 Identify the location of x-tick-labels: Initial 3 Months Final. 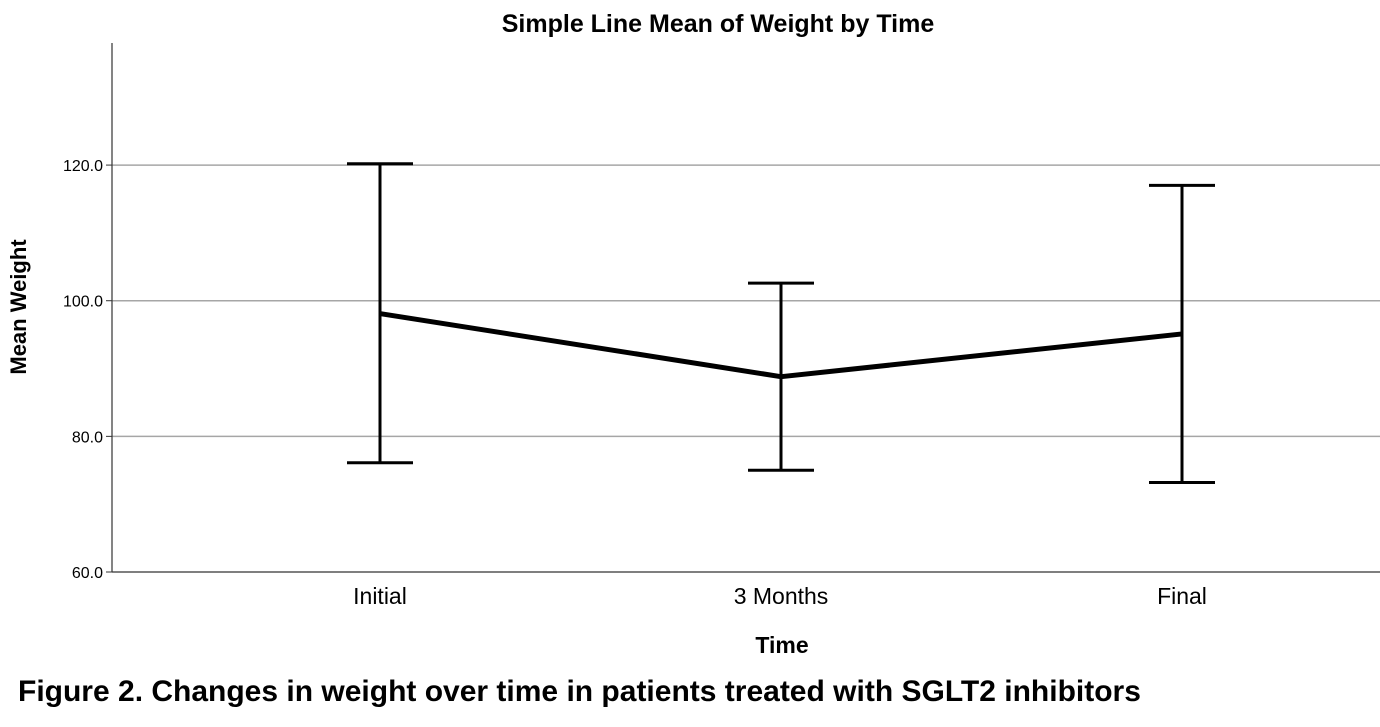
(780, 596).